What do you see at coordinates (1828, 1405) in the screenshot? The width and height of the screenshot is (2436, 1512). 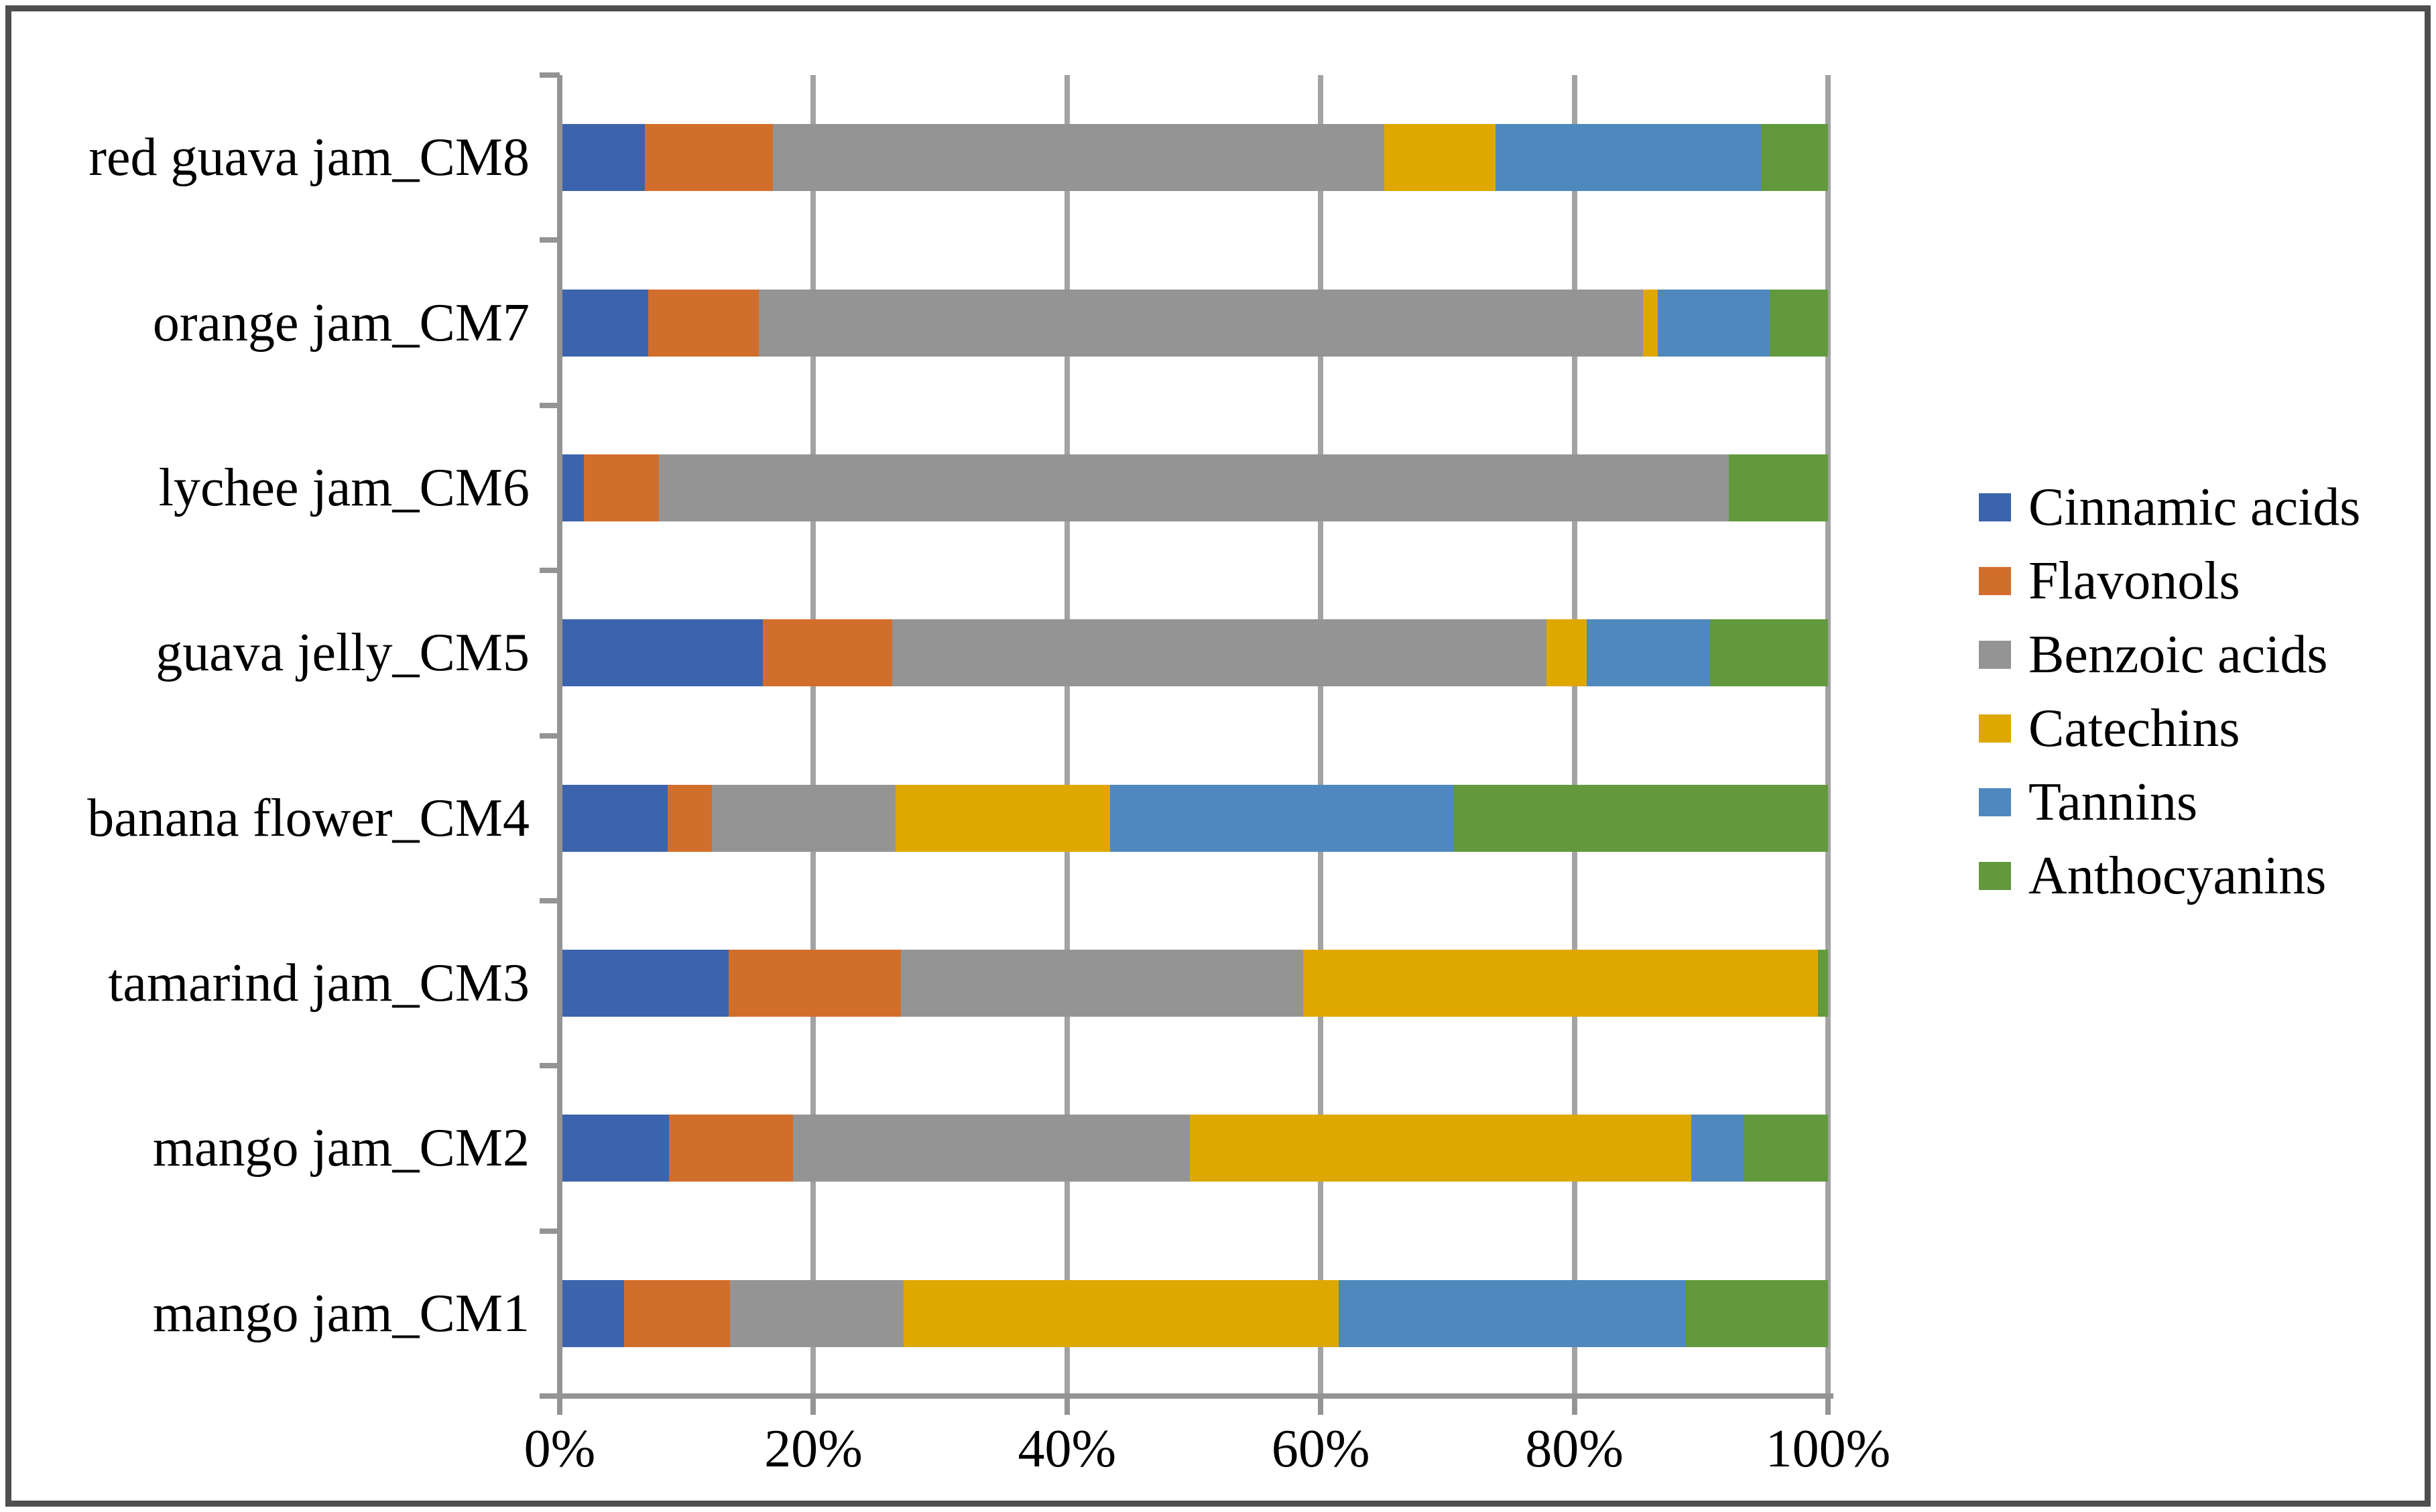 I see `x-axis-tick-100%` at bounding box center [1828, 1405].